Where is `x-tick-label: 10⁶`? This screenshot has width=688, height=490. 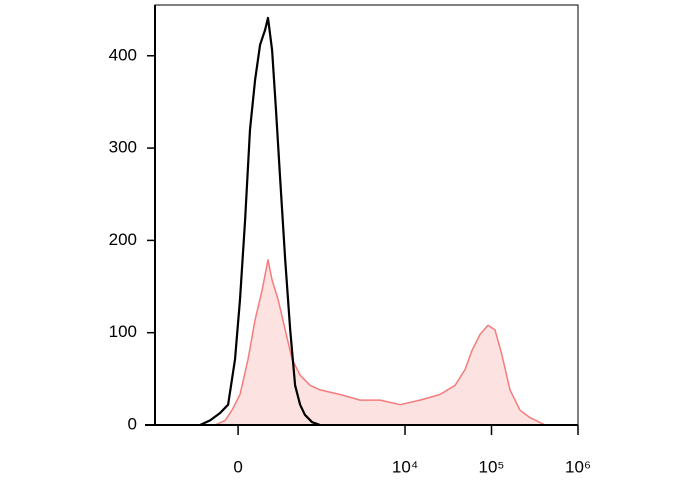
x-tick-label: 10⁶ is located at coordinates (578, 466).